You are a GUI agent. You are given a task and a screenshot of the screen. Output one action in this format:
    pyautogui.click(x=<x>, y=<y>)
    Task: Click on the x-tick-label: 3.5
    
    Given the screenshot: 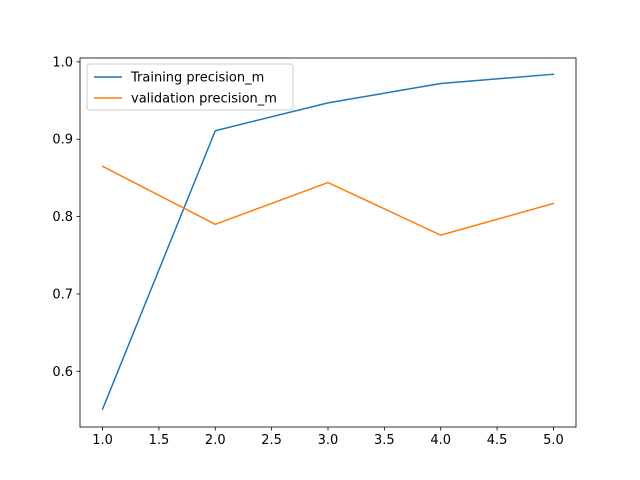 What is the action you would take?
    pyautogui.click(x=384, y=440)
    